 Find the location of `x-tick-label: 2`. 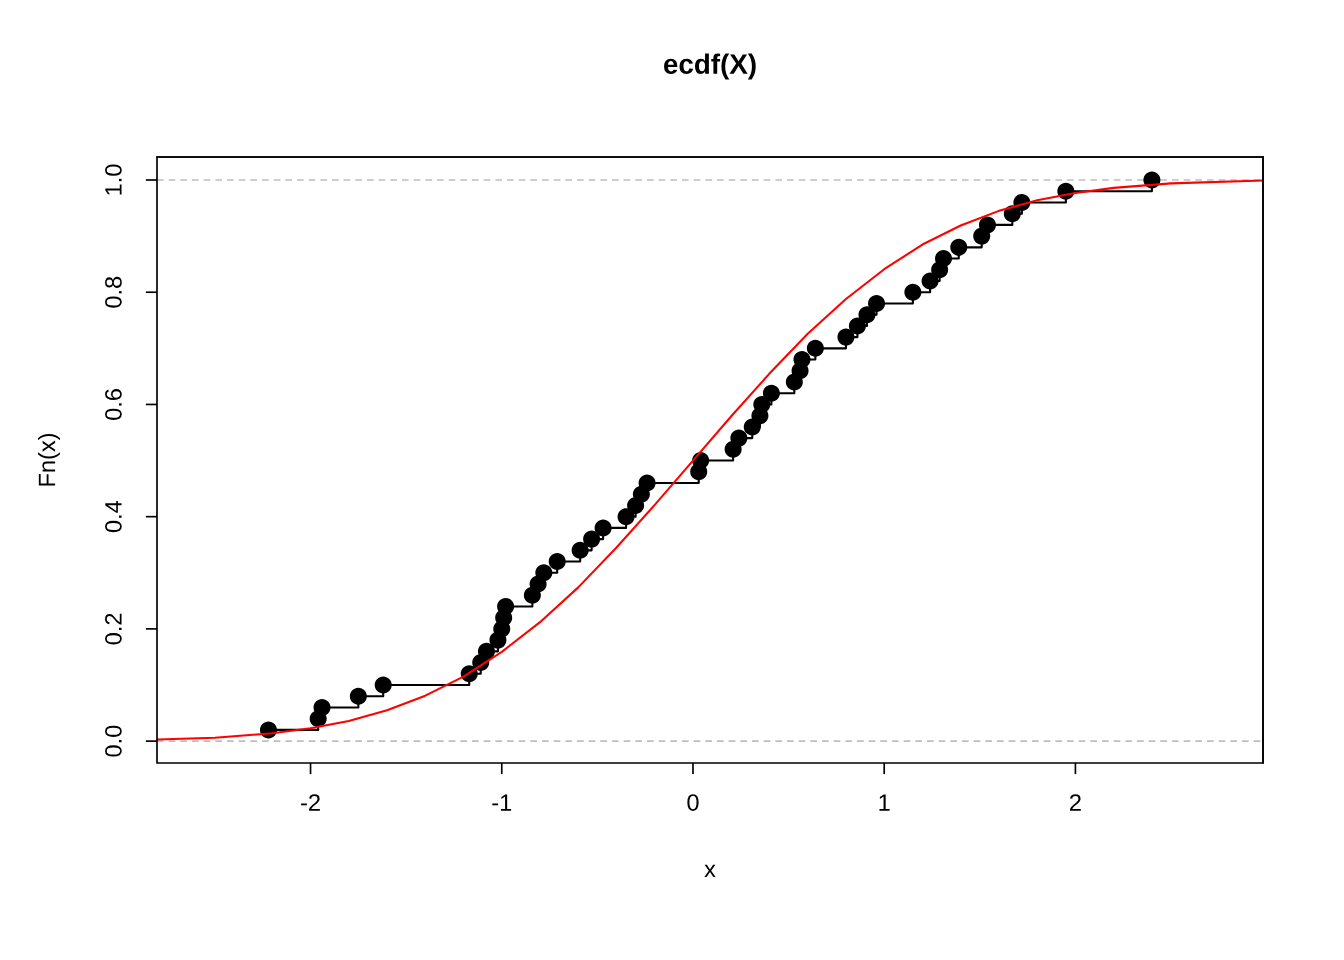

x-tick-label: 2 is located at coordinates (1075, 802).